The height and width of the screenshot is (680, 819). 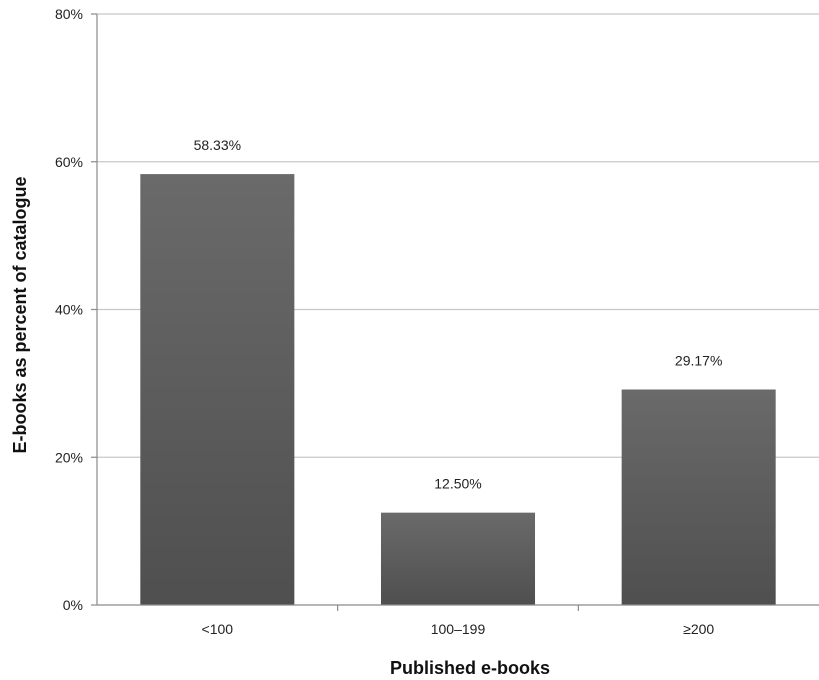 What do you see at coordinates (69, 162) in the screenshot?
I see `y-tick-label: 60%` at bounding box center [69, 162].